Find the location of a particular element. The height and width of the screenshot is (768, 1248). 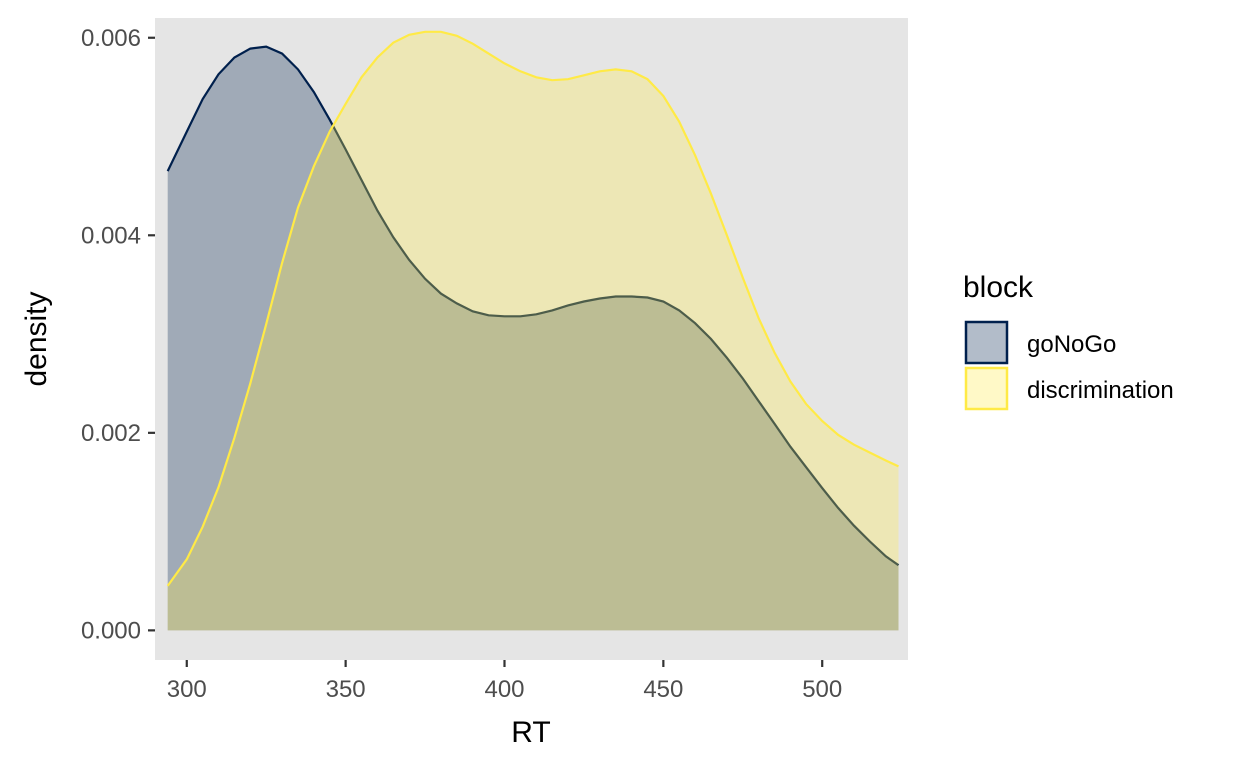

x-tick-label: 400 is located at coordinates (504, 689).